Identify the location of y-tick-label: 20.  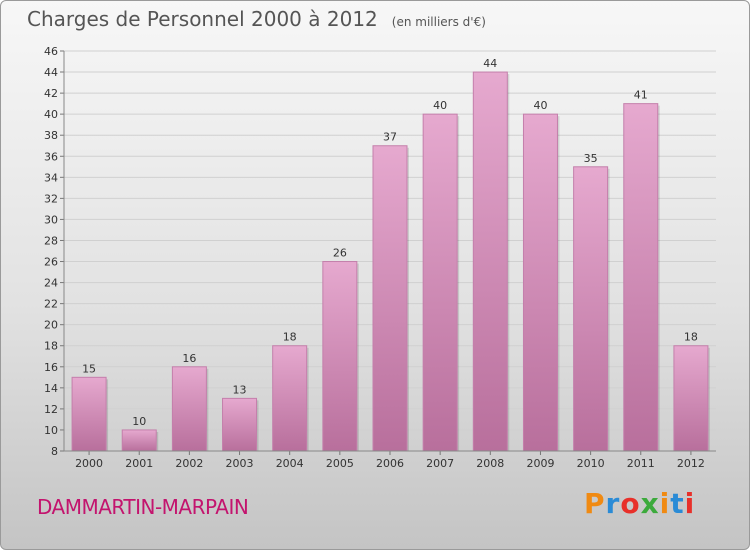
(51, 325).